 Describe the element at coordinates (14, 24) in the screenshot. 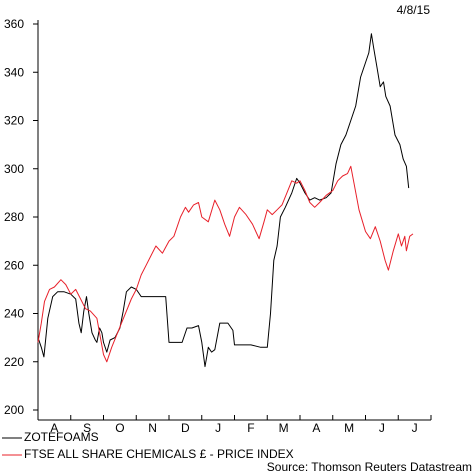

I see `y-tick-label: 360` at that location.